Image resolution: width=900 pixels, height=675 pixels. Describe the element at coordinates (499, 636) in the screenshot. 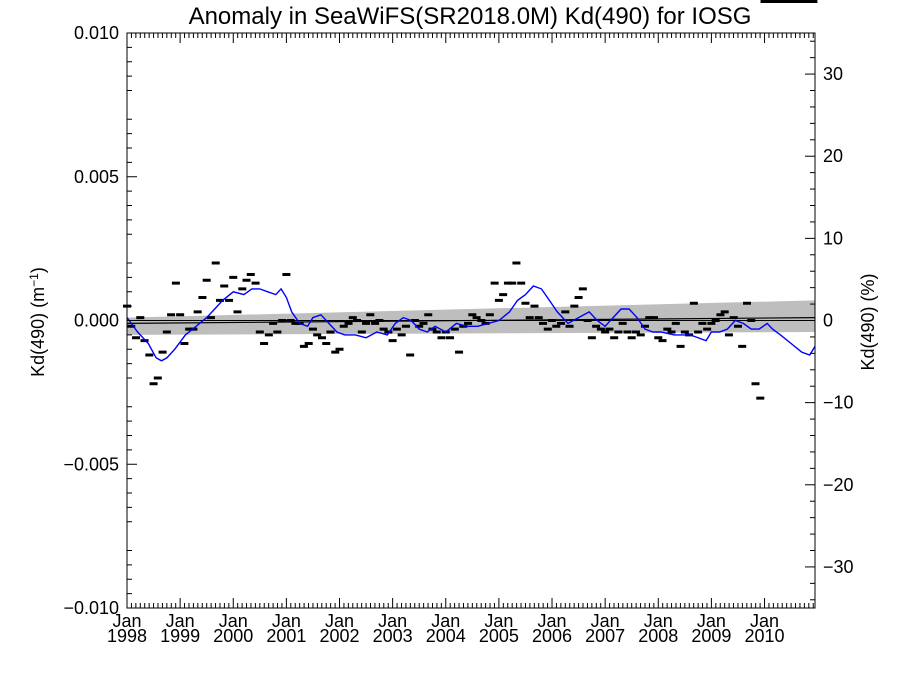

I see `x-tick-year-label: 2005` at that location.